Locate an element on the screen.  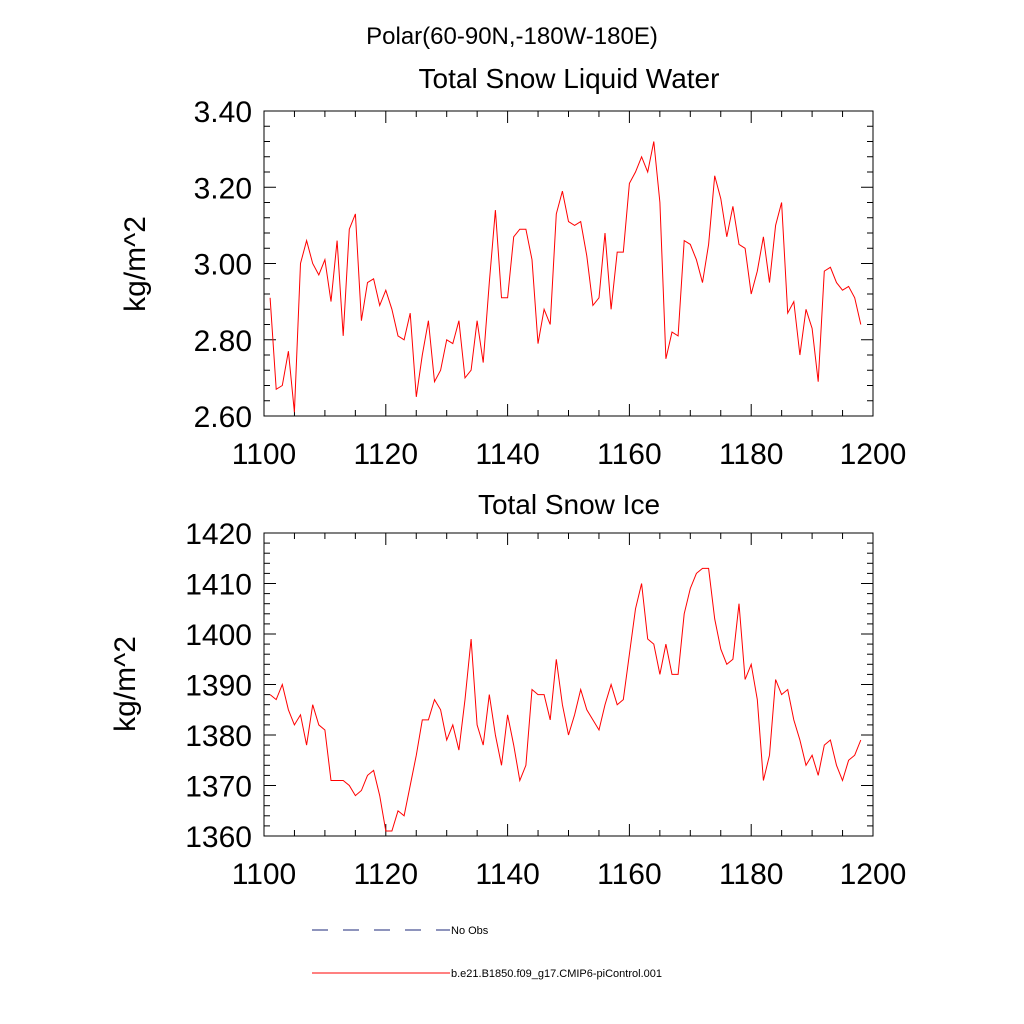
y-tick-label: 1400 is located at coordinates (218, 635).